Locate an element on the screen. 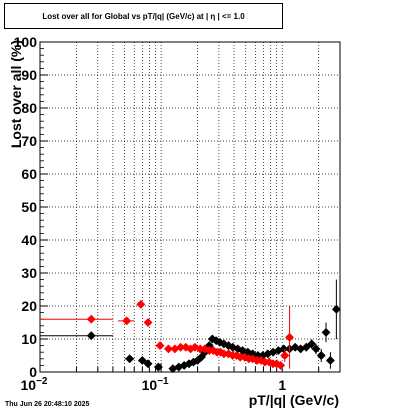 This screenshot has width=400, height=414. x-tick-label: 10⁻² is located at coordinates (34, 384).